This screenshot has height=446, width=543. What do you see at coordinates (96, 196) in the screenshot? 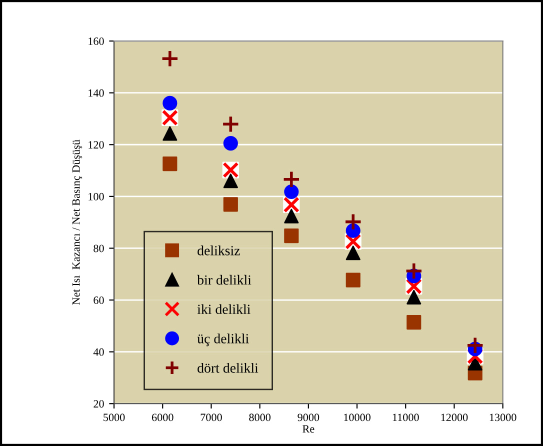
I see `y-tick-label: 100` at bounding box center [96, 196].